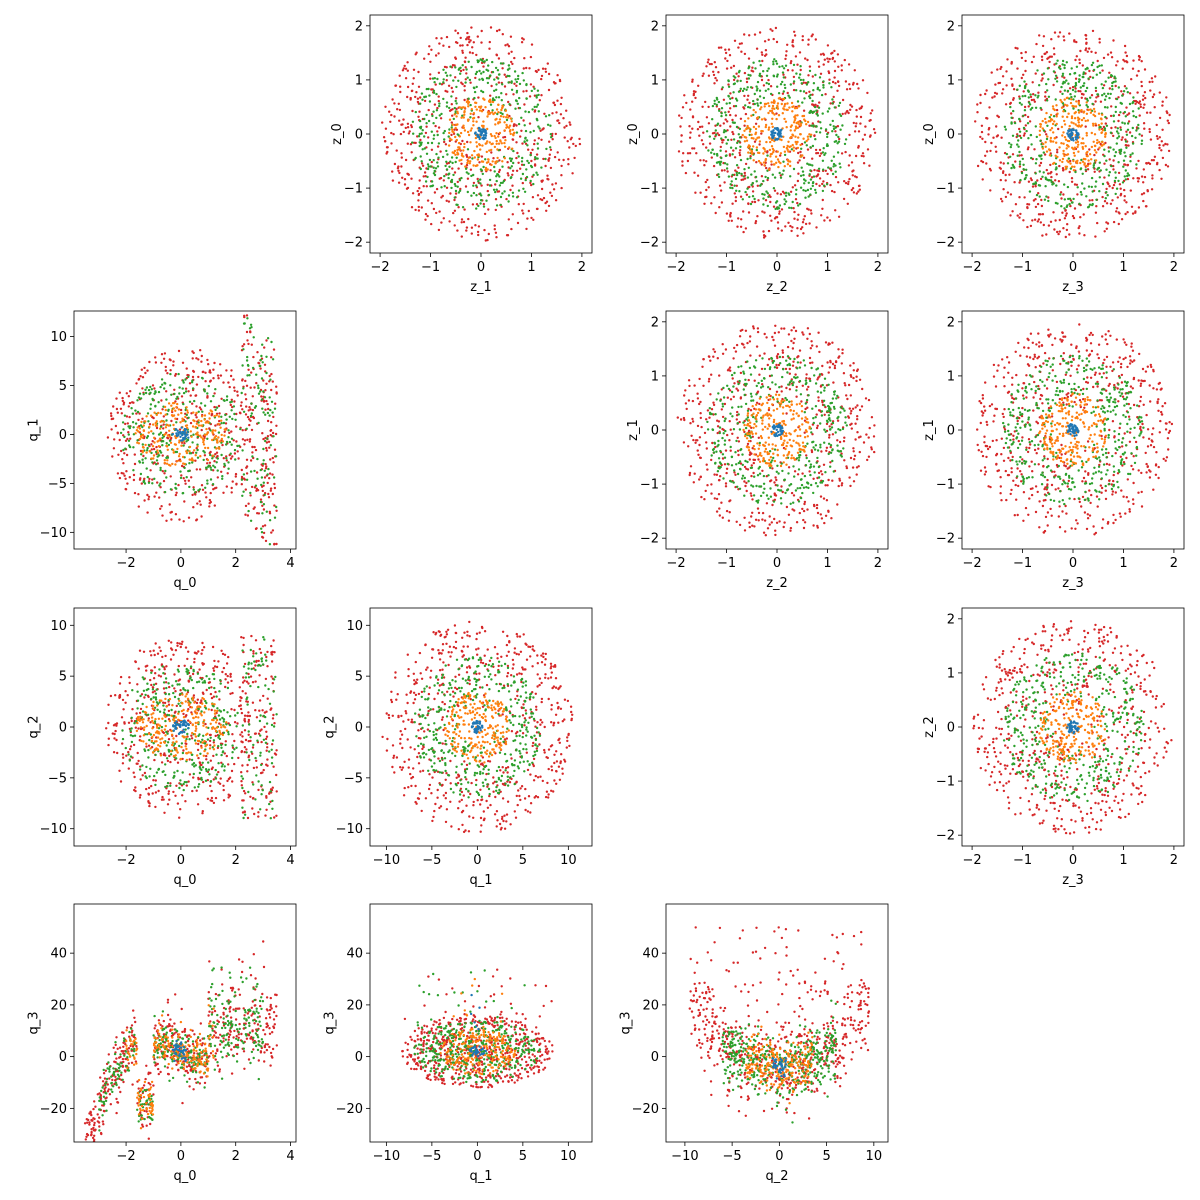  What do you see at coordinates (430, 267) in the screenshot?
I see `x-tick-label: −1` at bounding box center [430, 267].